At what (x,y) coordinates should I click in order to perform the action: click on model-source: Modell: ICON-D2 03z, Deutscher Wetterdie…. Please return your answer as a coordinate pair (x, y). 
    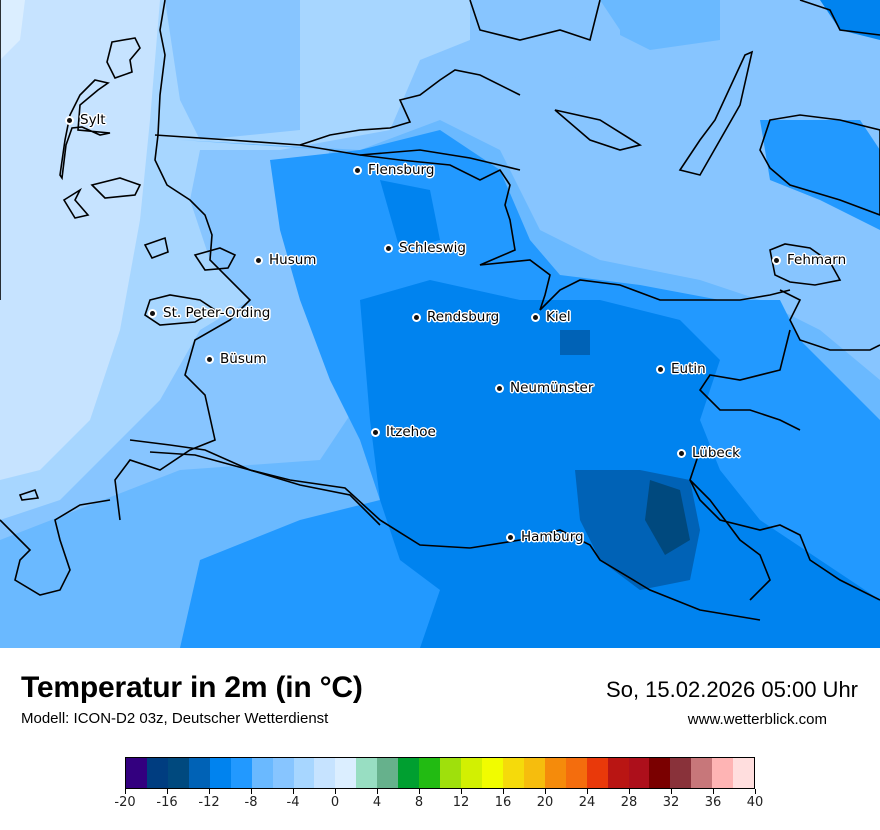
    Looking at the image, I should click on (175, 718).